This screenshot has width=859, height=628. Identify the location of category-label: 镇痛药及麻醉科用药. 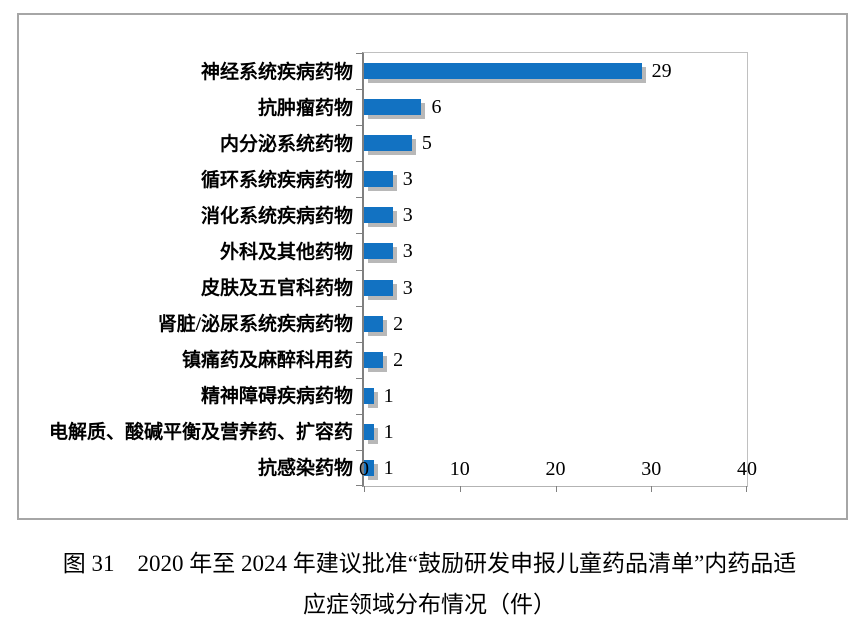
(267, 361).